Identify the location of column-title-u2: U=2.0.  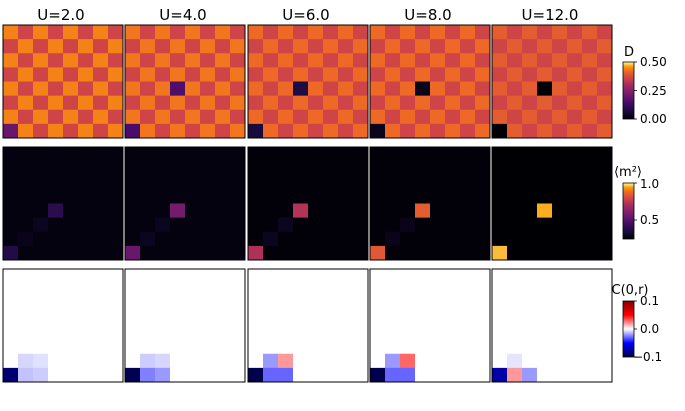
(60, 15).